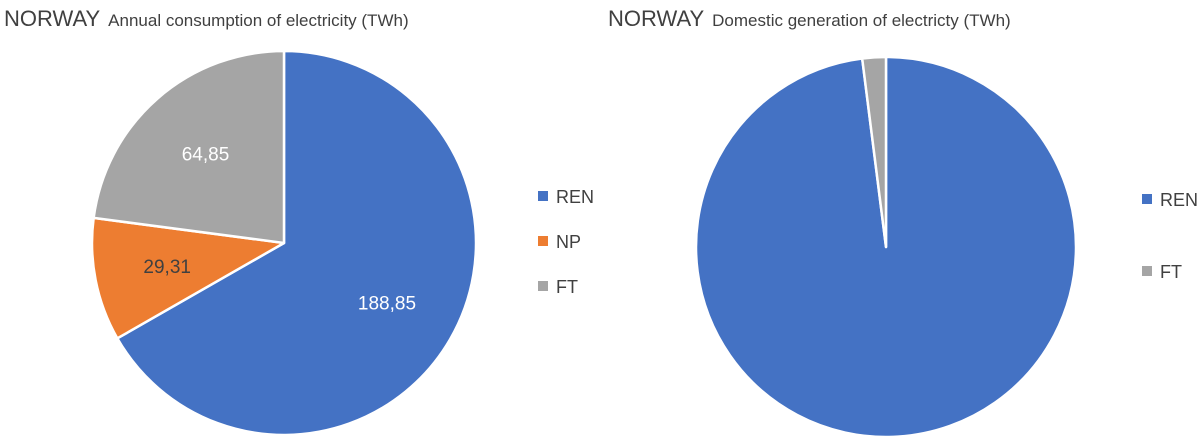 The width and height of the screenshot is (1200, 441). What do you see at coordinates (387, 304) in the screenshot?
I see `data-label-ren: 188,85` at bounding box center [387, 304].